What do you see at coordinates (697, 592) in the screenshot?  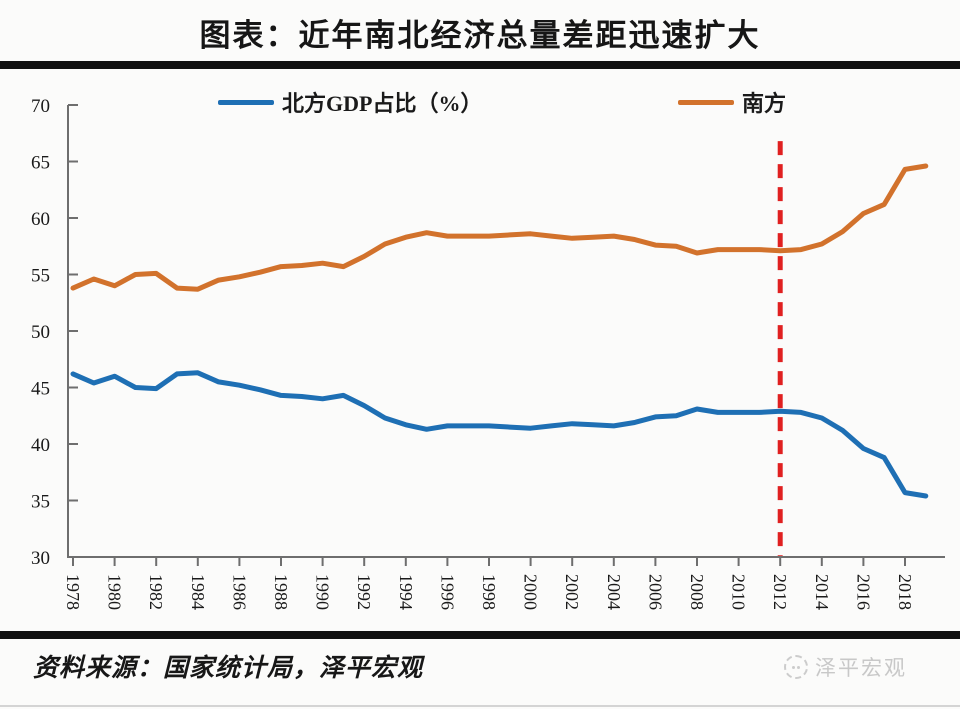 I see `x-tick-label: 2008` at bounding box center [697, 592].